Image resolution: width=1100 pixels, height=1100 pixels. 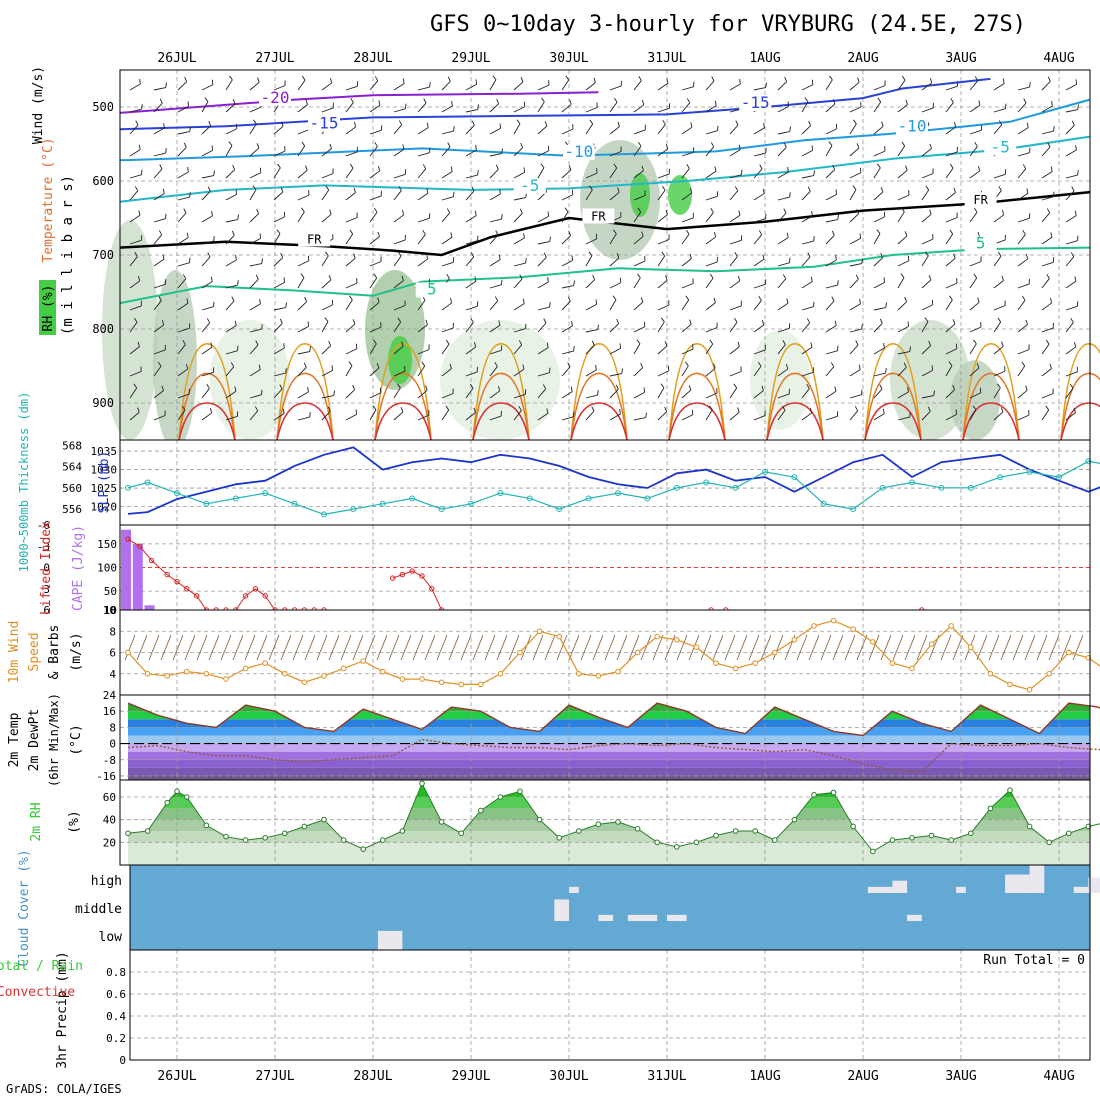 I want to click on rh-axis-label: RH (%), so click(x=48, y=308).